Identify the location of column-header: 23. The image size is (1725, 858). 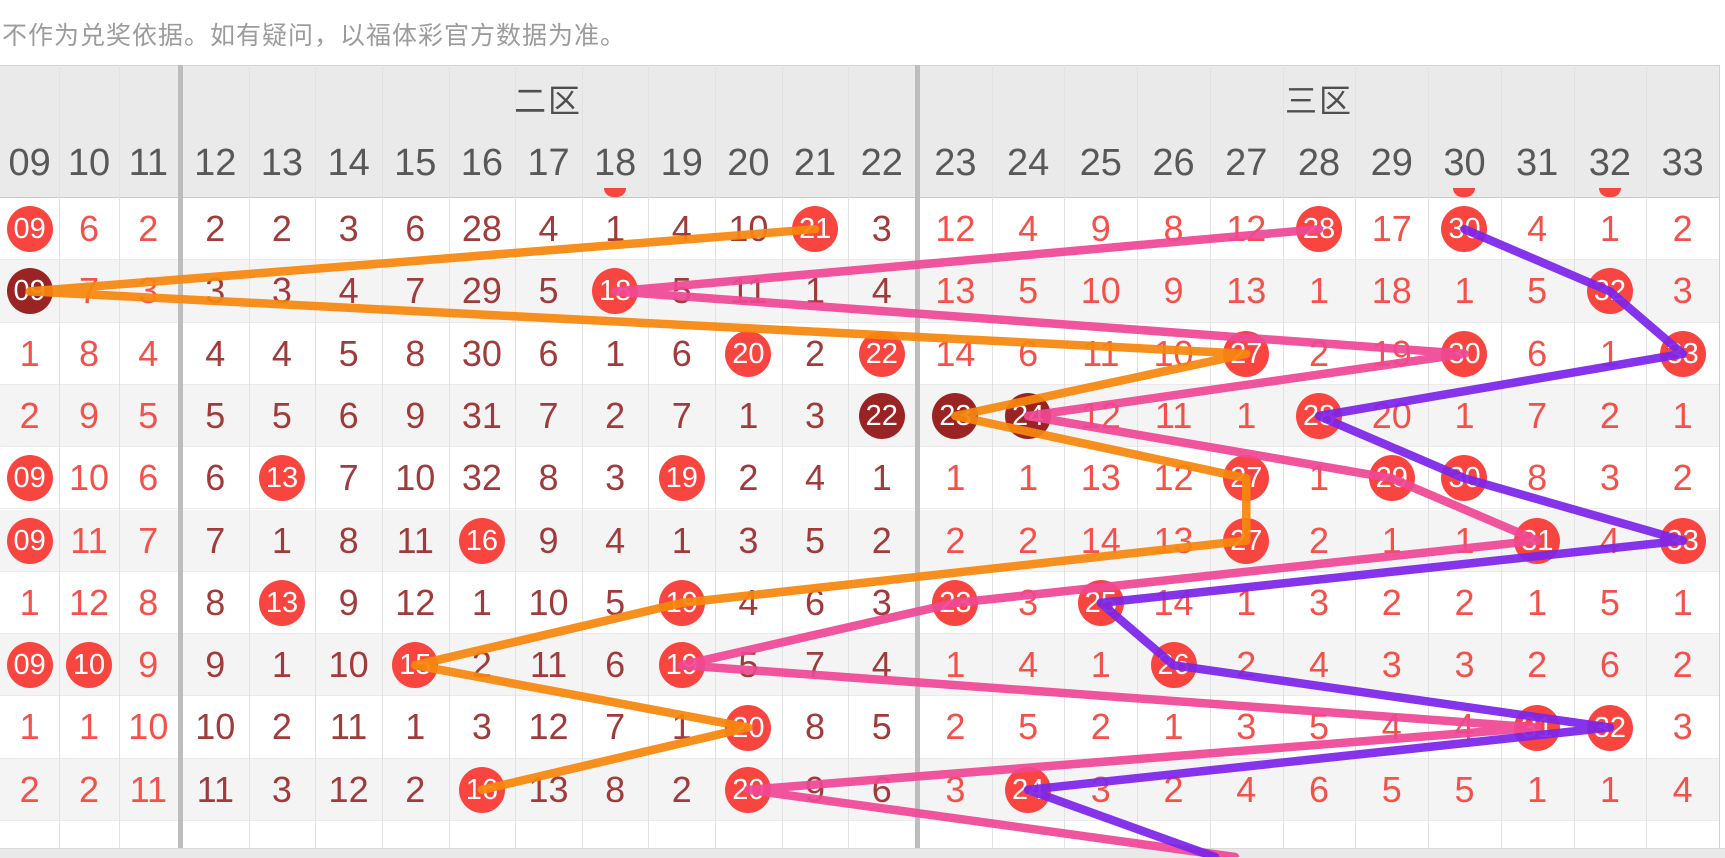
(955, 163).